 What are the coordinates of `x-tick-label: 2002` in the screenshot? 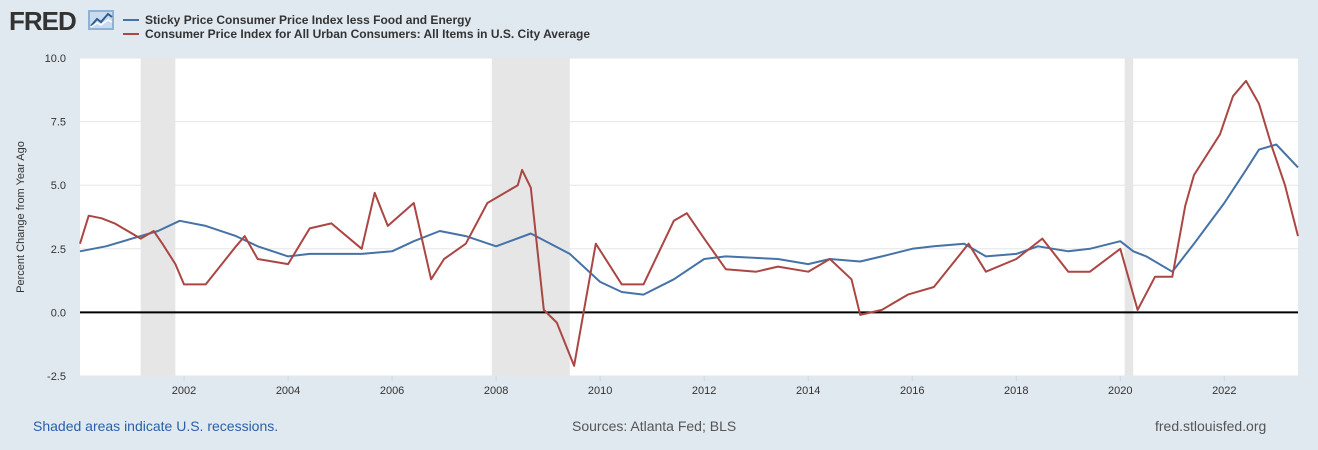 It's located at (184, 391).